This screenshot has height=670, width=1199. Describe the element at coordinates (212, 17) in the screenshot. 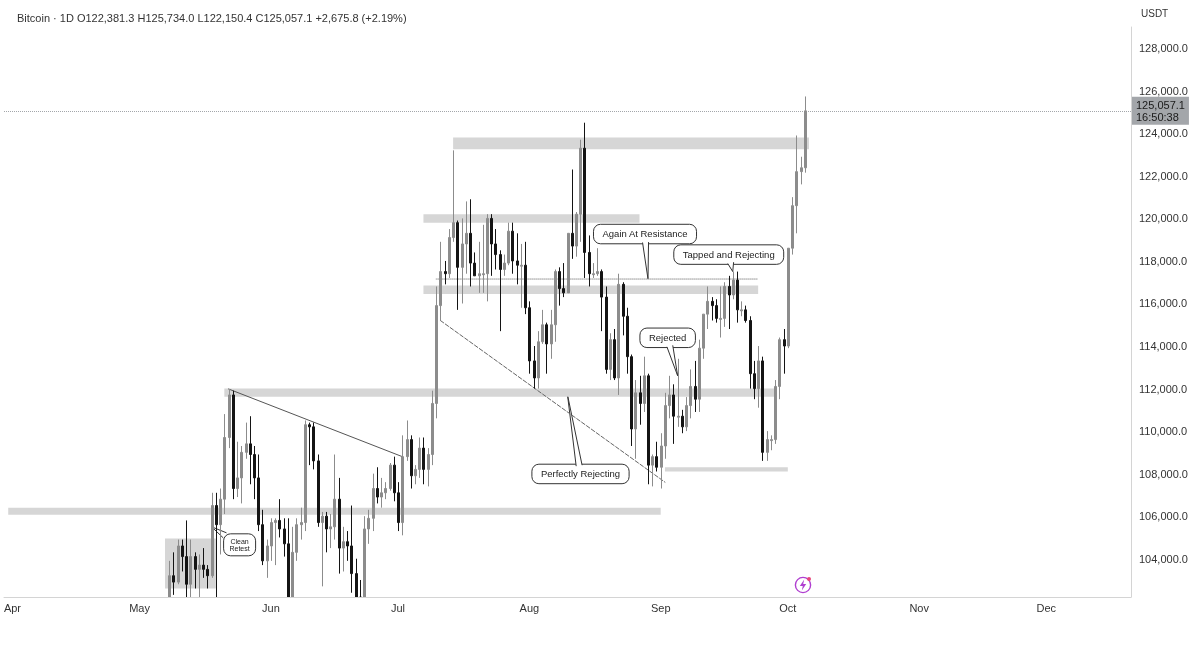

I see `chart-title: Bitcoin · 1D O122,381.3 H125,734.0 L122,150.4 C125,057.1 +2,675.8 (+2.19%)` at that location.